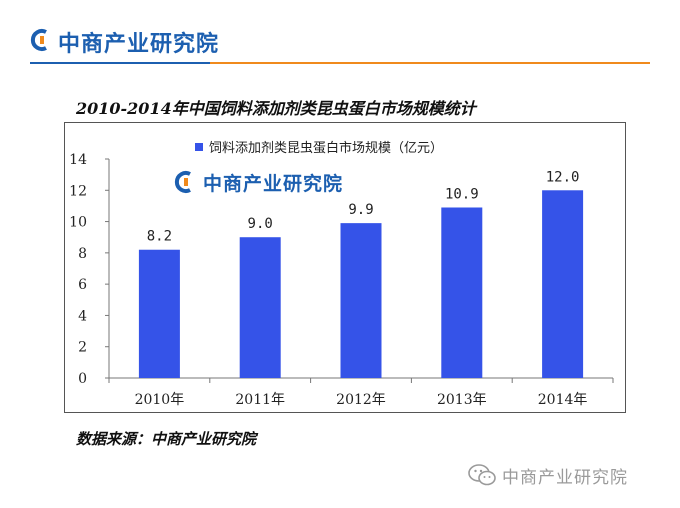  What do you see at coordinates (159, 313) in the screenshot?
I see `bar-2010年` at bounding box center [159, 313].